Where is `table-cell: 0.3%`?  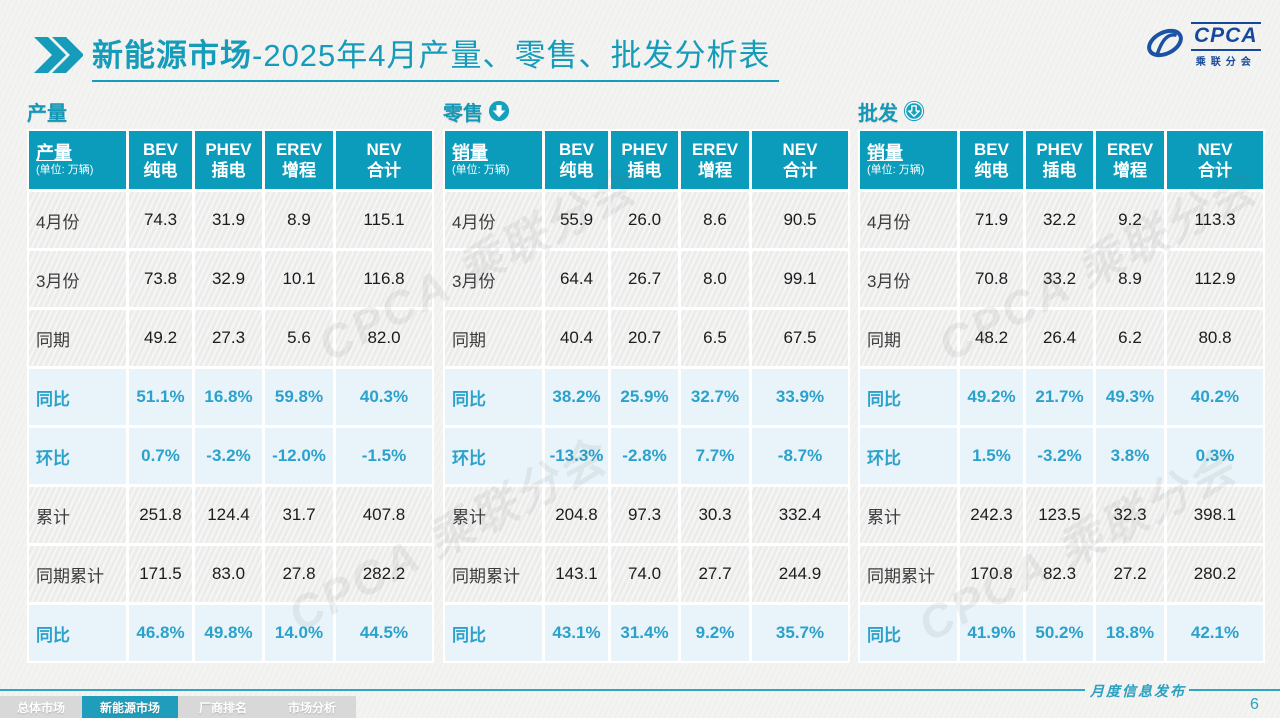
table-cell: 0.3% is located at coordinates (1215, 456).